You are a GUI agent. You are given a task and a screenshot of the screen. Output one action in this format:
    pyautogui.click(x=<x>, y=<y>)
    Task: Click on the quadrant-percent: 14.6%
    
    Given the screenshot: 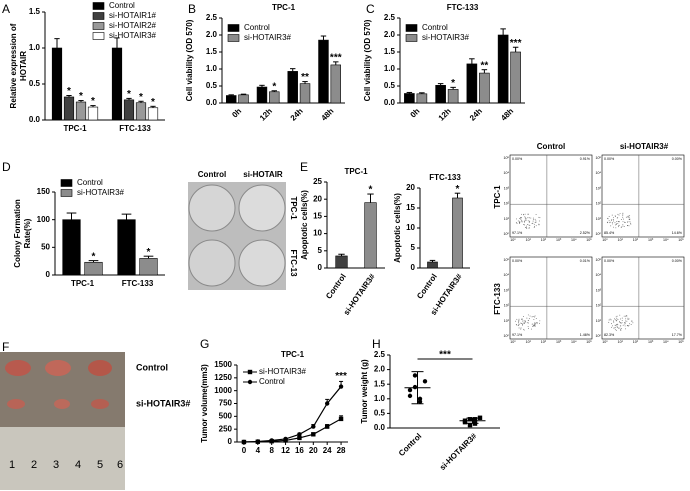 What is the action you would take?
    pyautogui.click(x=677, y=233)
    